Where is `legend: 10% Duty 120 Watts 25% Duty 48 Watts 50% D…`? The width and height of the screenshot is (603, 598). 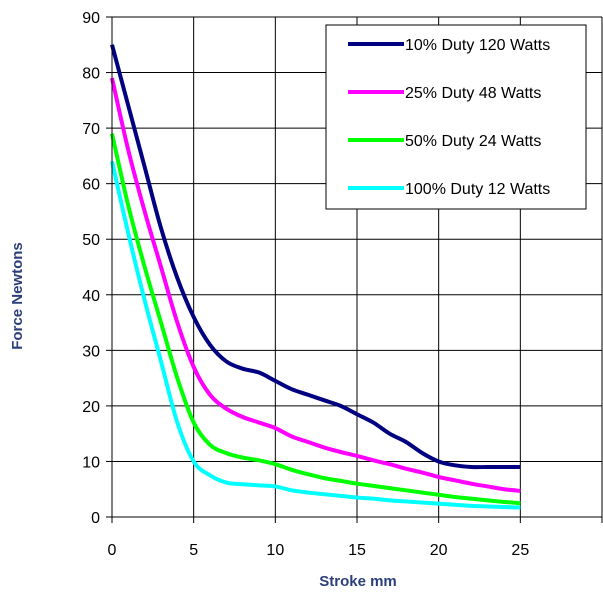
legend: 10% Duty 120 Watts 25% Duty 48 Watts 50% D… is located at coordinates (456, 117).